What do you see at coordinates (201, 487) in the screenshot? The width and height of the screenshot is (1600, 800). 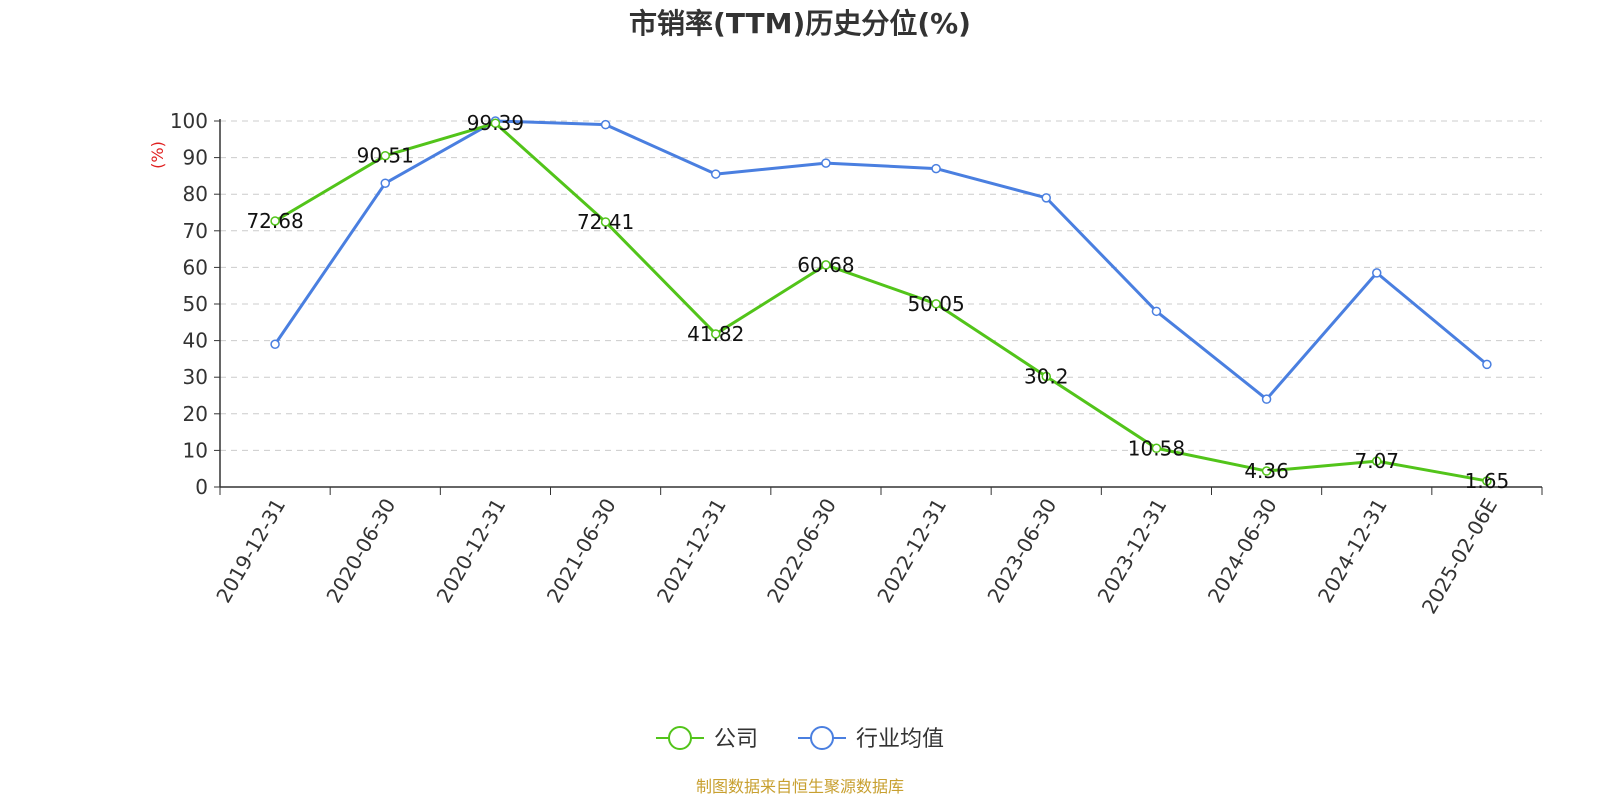 I see `y-tick-label: 0` at bounding box center [201, 487].